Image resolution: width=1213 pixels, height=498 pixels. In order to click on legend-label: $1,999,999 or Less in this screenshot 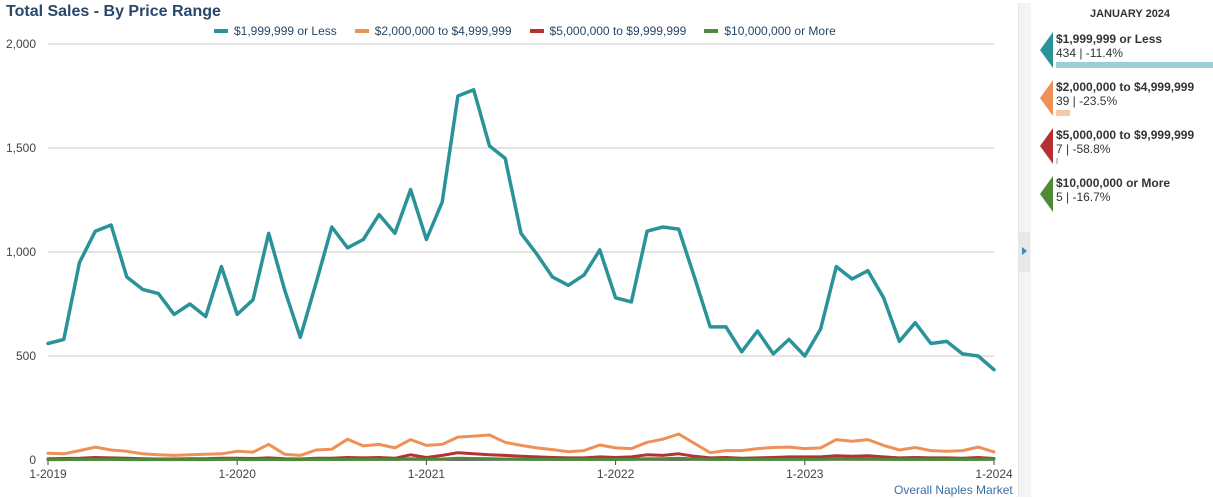, I will do `click(285, 31)`.